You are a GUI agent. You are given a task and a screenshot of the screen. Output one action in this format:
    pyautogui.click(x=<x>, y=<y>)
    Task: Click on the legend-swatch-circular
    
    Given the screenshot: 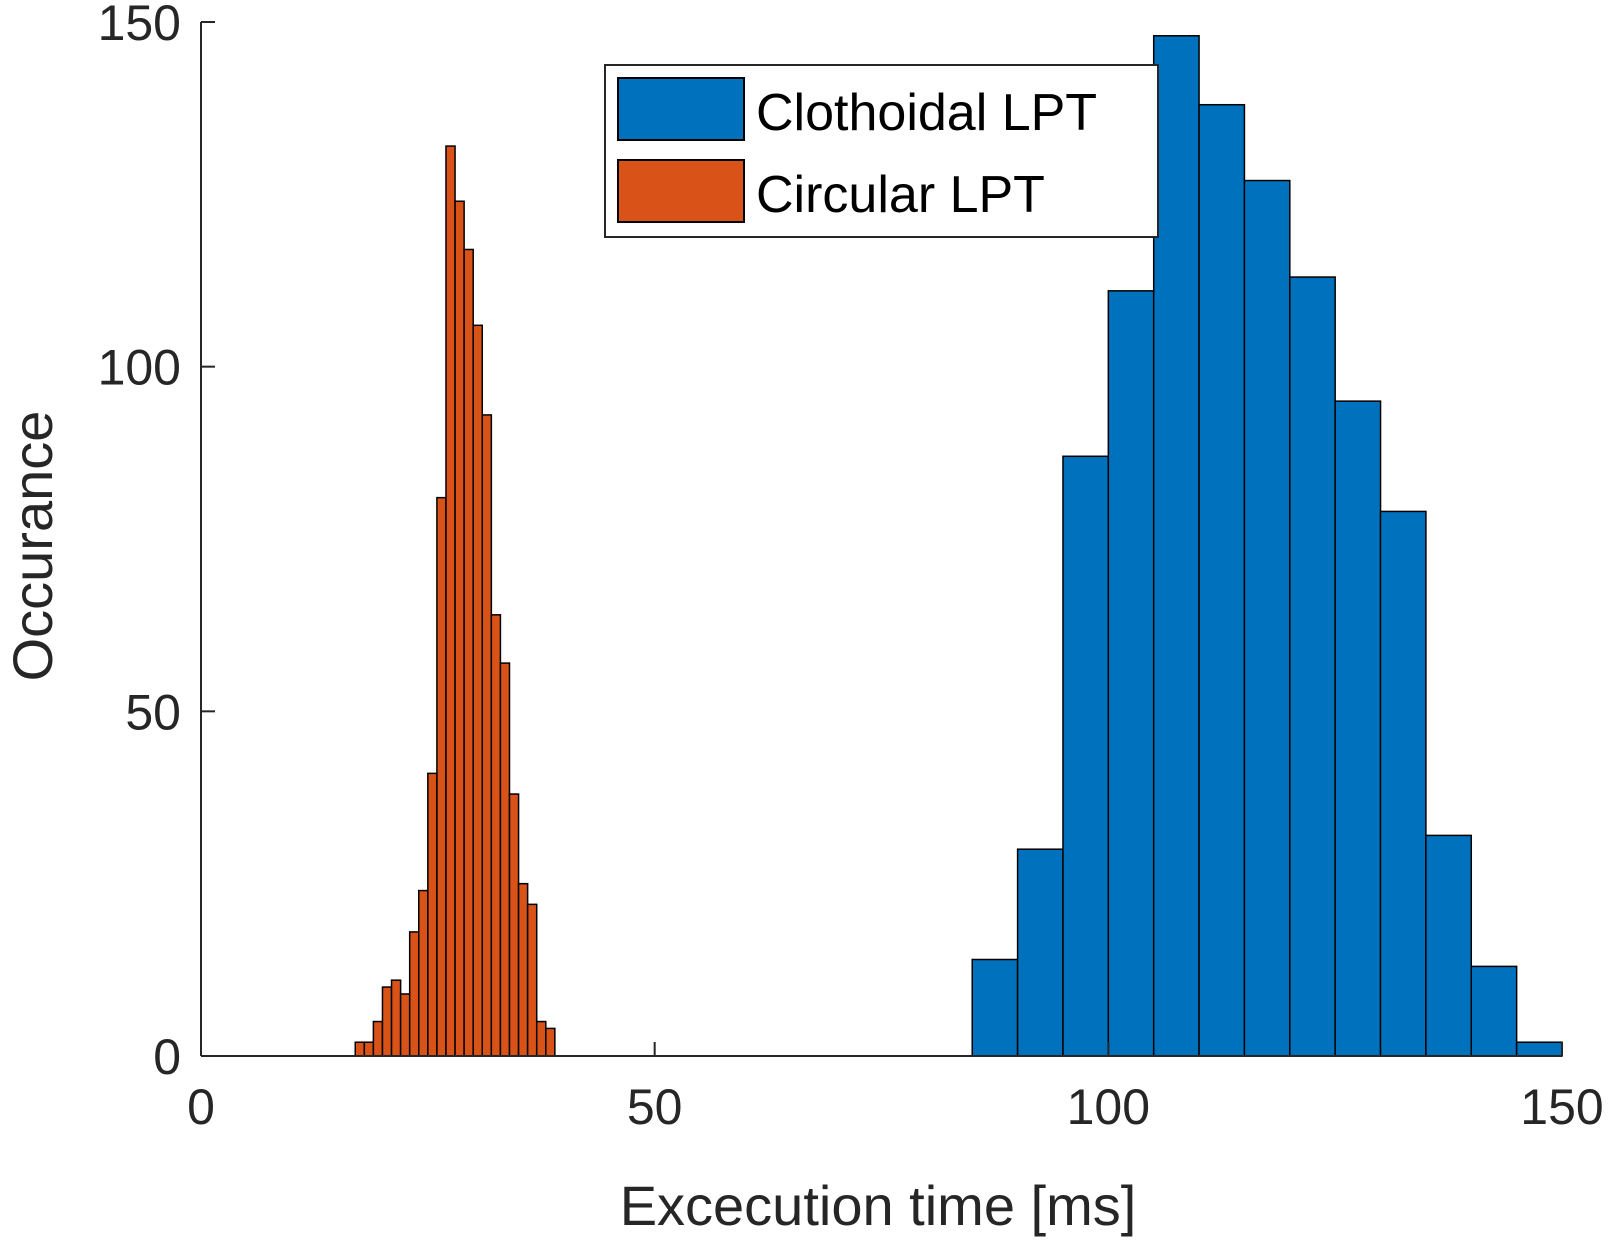 What is the action you would take?
    pyautogui.click(x=681, y=191)
    